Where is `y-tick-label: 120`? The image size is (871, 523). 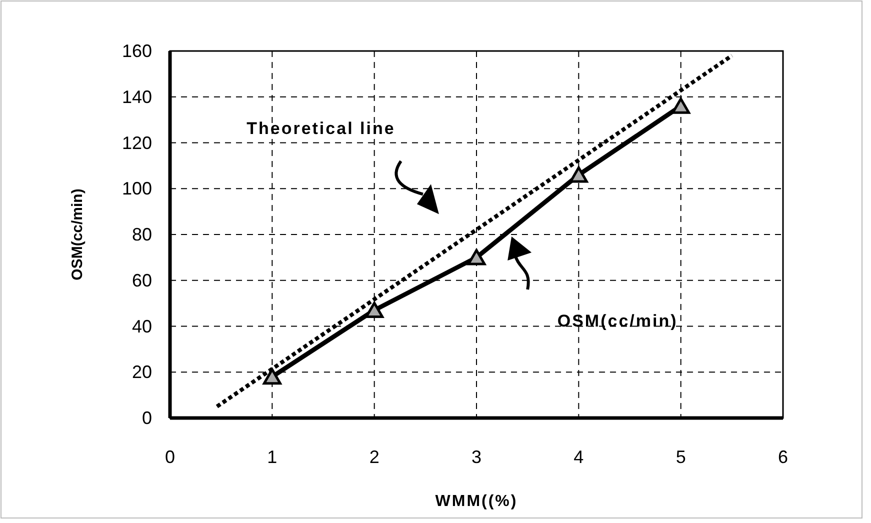 y-tick-label: 120 is located at coordinates (137, 142).